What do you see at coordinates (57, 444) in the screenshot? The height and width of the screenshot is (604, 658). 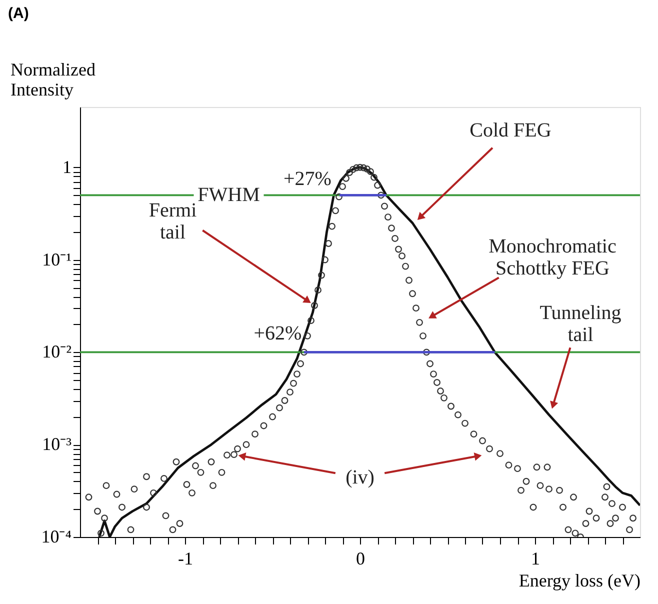 I see `y-tick-label: 10⁻³` at bounding box center [57, 444].